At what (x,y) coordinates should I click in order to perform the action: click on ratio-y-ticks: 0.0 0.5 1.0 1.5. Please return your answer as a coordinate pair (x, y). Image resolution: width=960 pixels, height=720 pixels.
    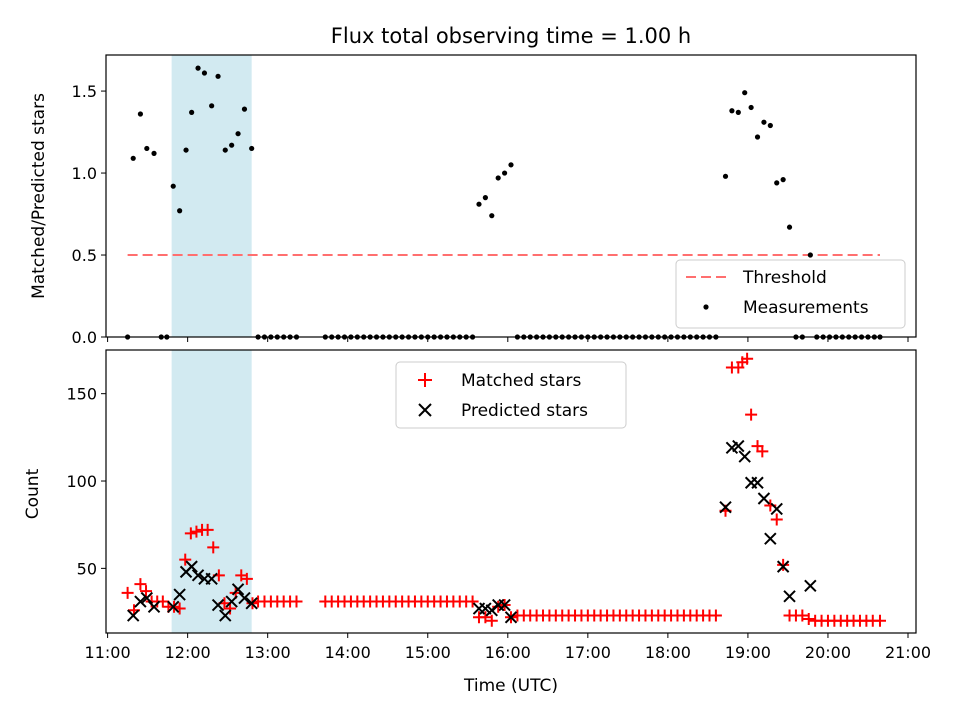
    Looking at the image, I should click on (89, 214).